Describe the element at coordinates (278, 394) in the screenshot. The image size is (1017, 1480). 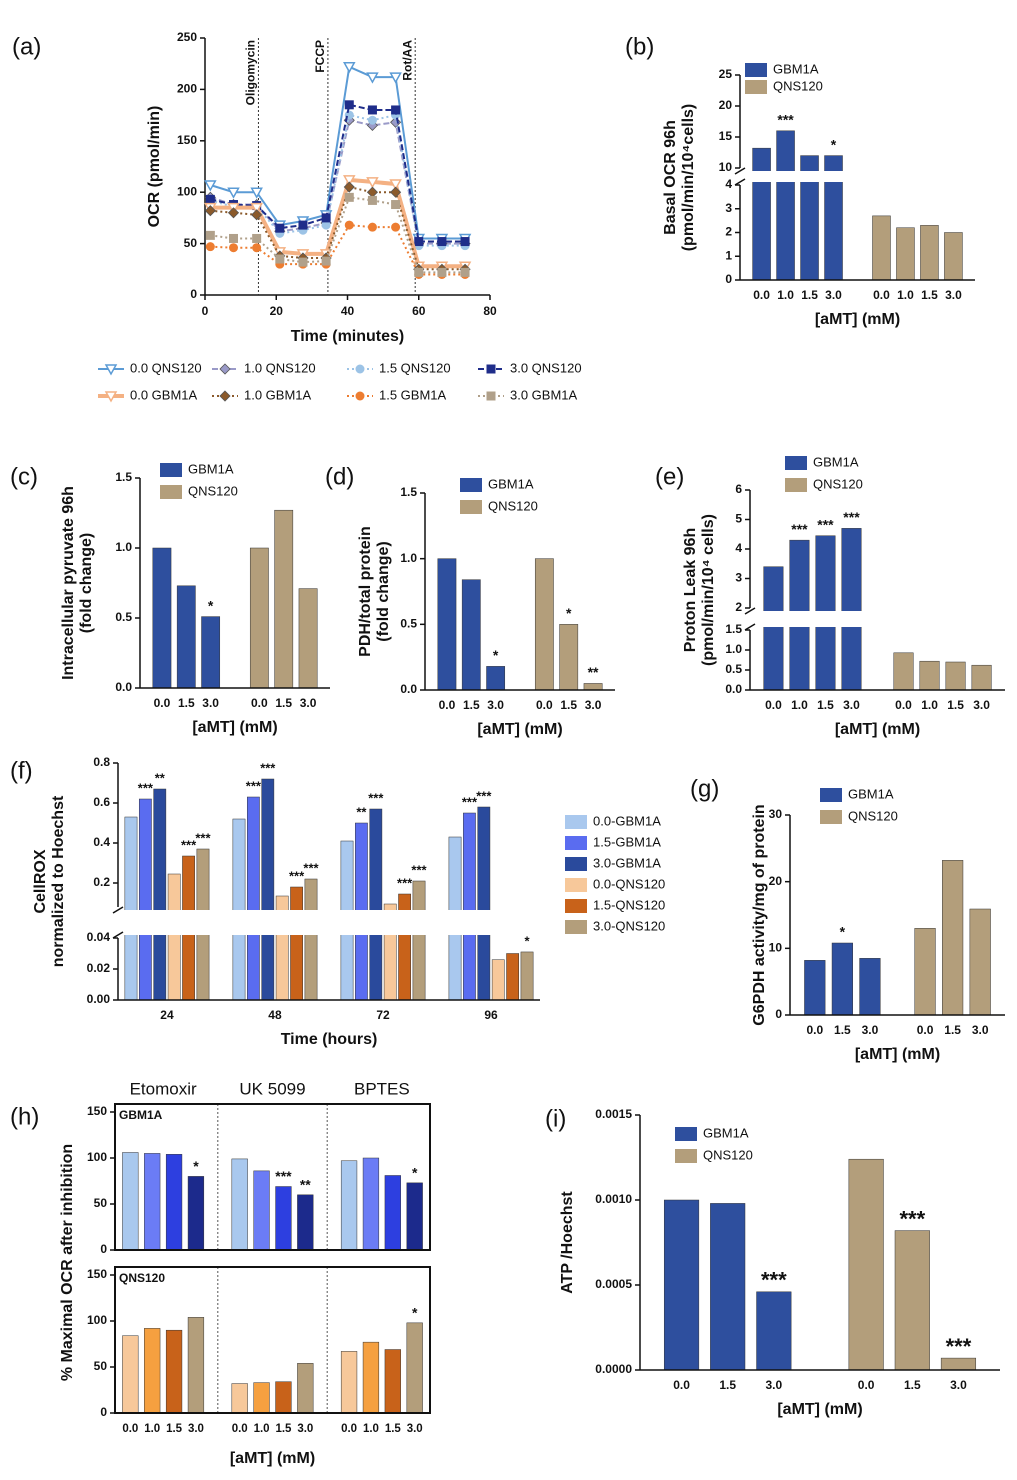
I see `legend-label: 1.0 GBM1A` at that location.